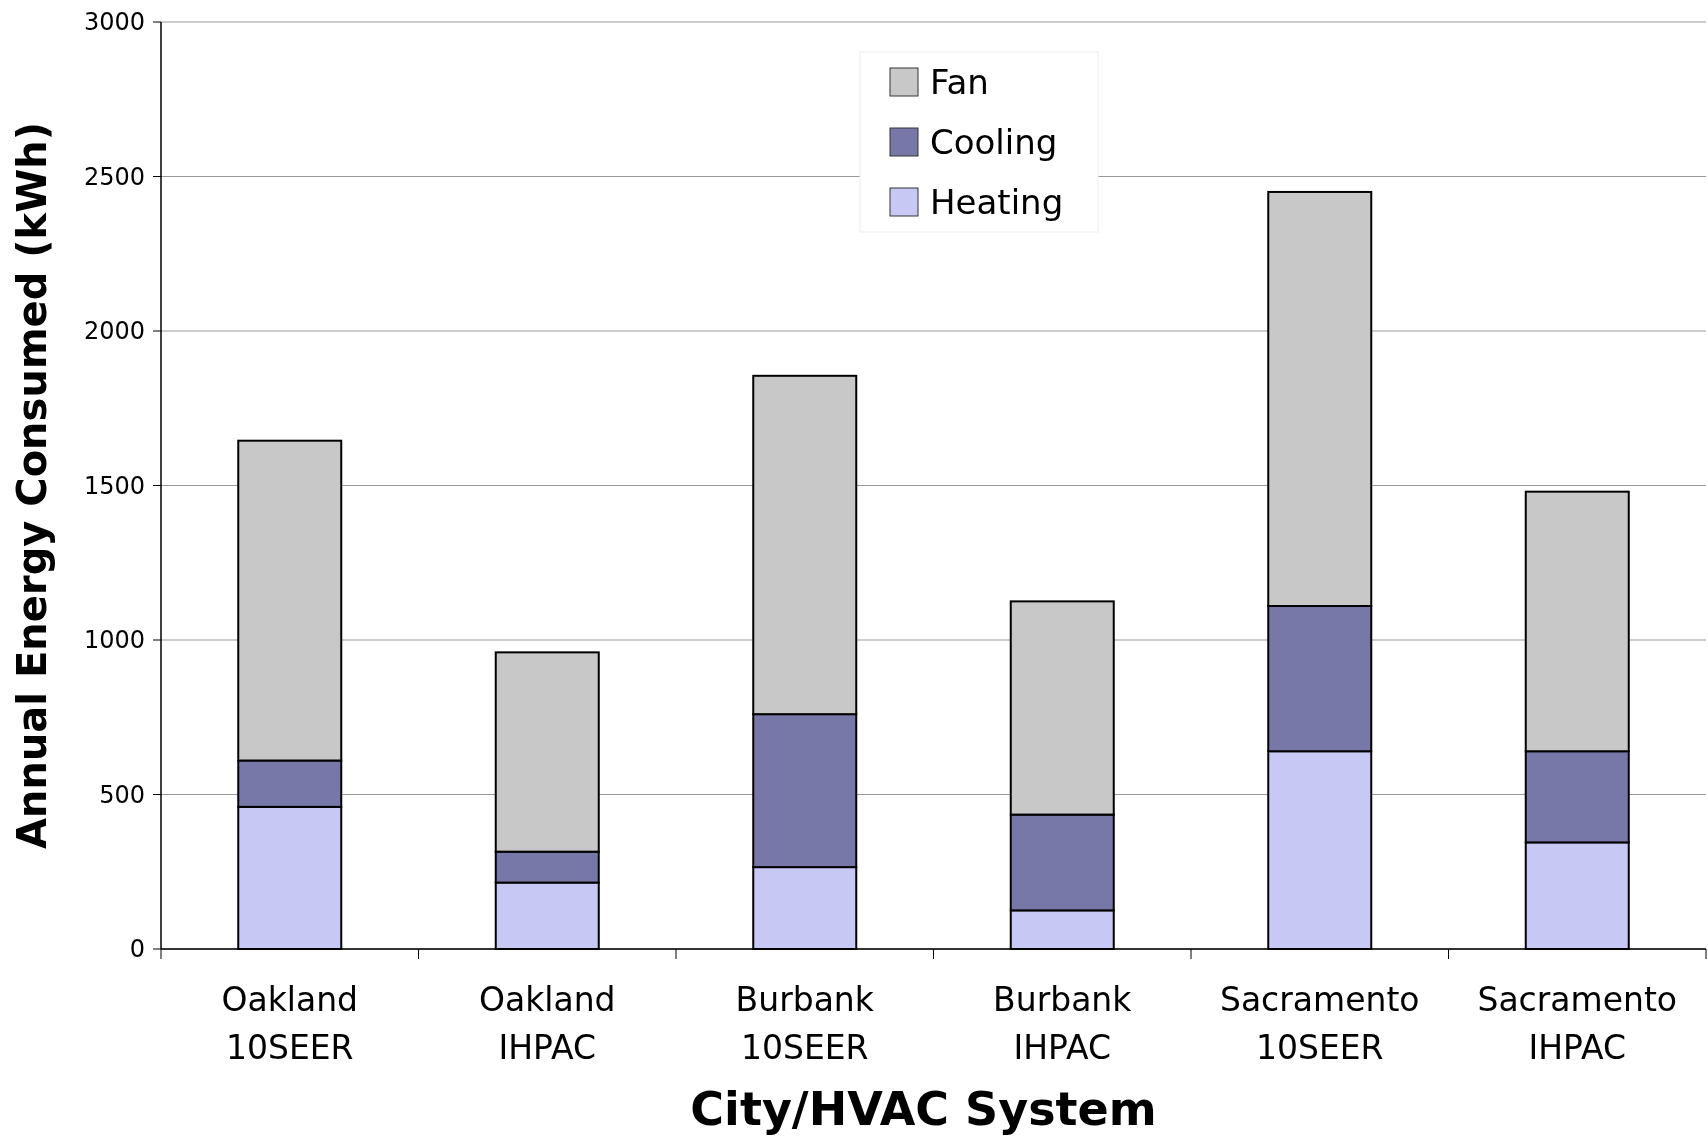  Describe the element at coordinates (114, 22) in the screenshot. I see `y-tick-label: 3000` at that location.